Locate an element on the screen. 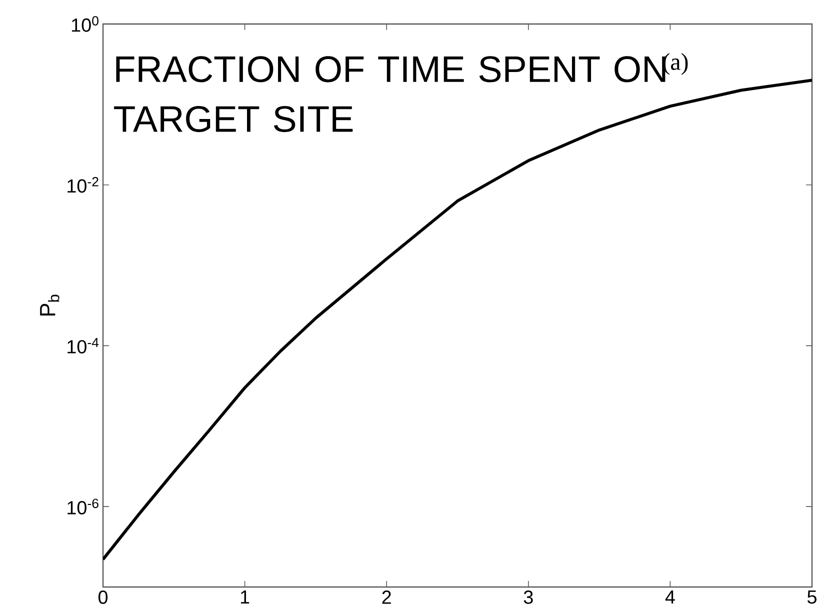 Image resolution: width=824 pixels, height=616 pixels. x-tick-label: 1 is located at coordinates (245, 597).